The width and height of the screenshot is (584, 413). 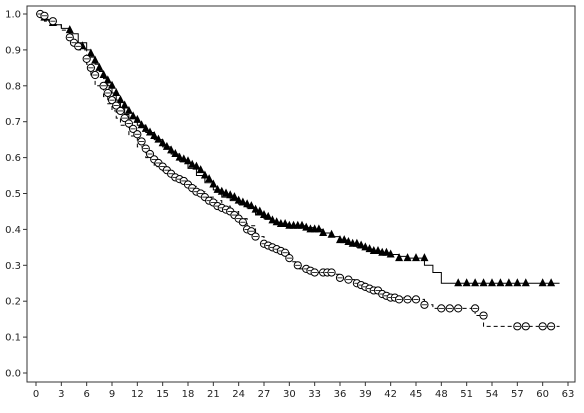 I want to click on x-tick-label: 51, so click(x=466, y=394).